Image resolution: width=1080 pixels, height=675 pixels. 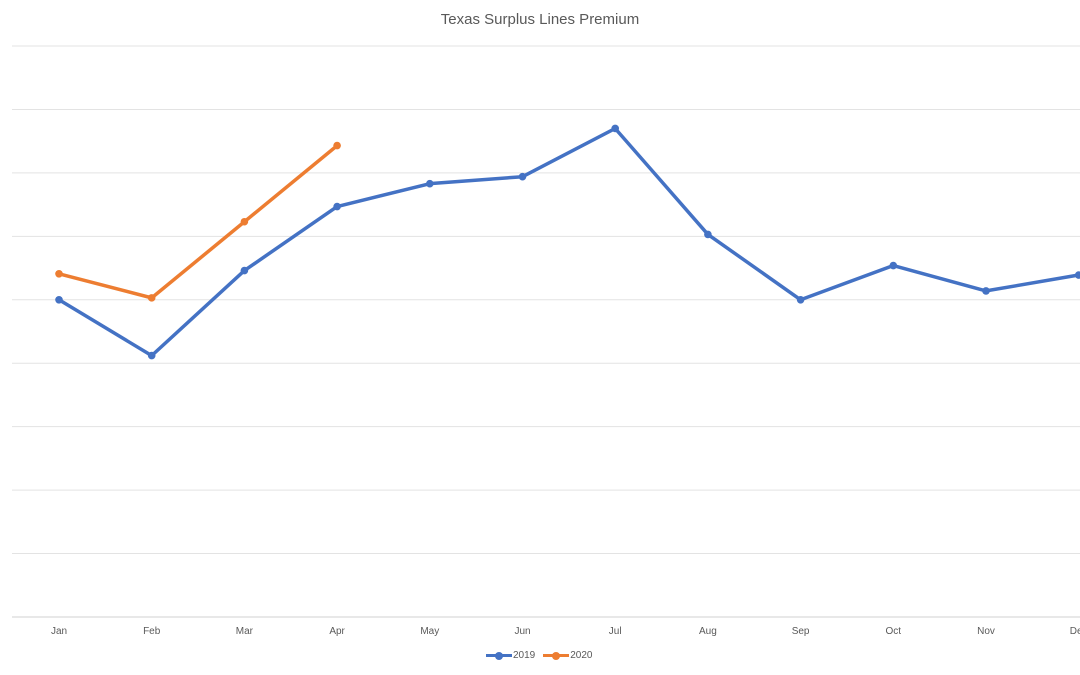 What do you see at coordinates (581, 655) in the screenshot?
I see `legend-label-2020: 2020` at bounding box center [581, 655].